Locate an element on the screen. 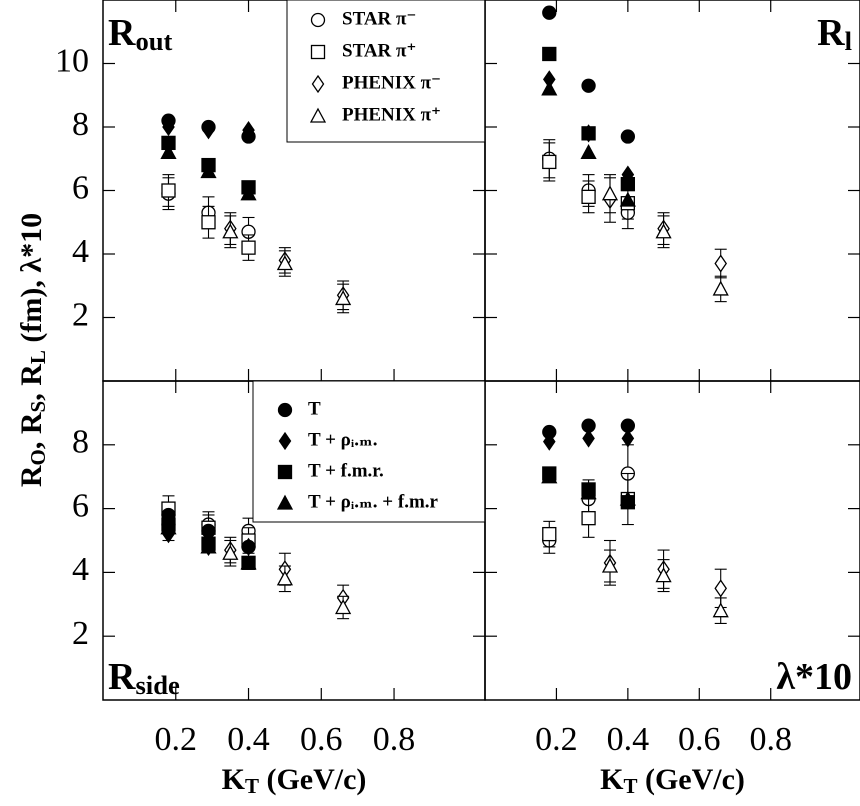 This screenshot has height=806, width=860. panel-title: Rout is located at coordinates (140, 34).